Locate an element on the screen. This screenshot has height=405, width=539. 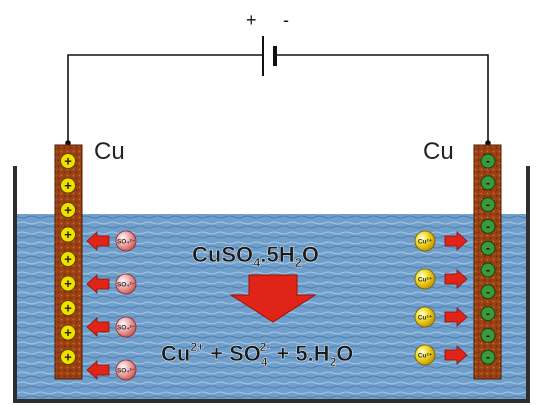
formula-top-sub1: 4 is located at coordinates (257, 262).